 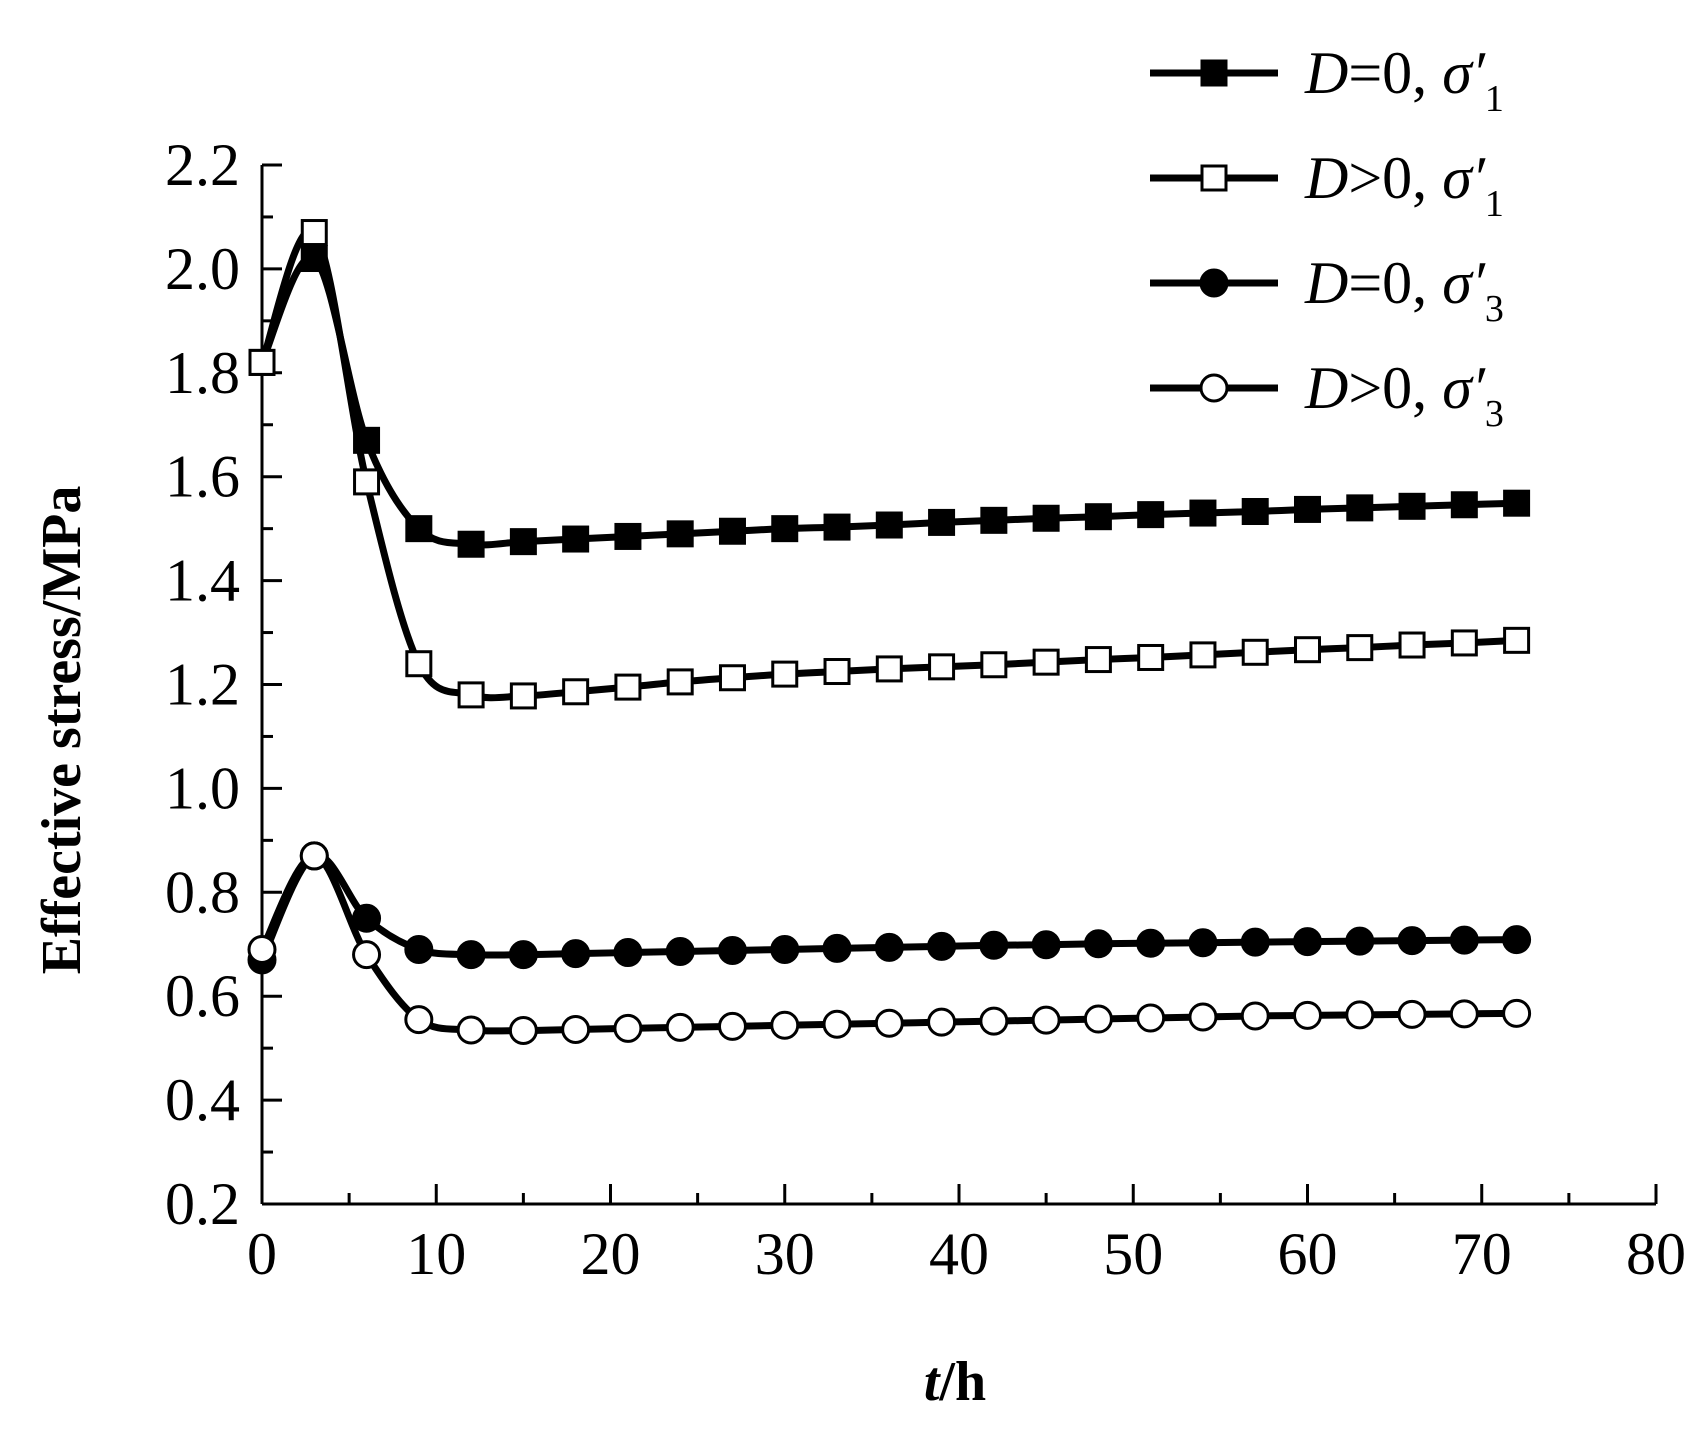 What do you see at coordinates (202, 685) in the screenshot?
I see `y-tick-label: 1.2` at bounding box center [202, 685].